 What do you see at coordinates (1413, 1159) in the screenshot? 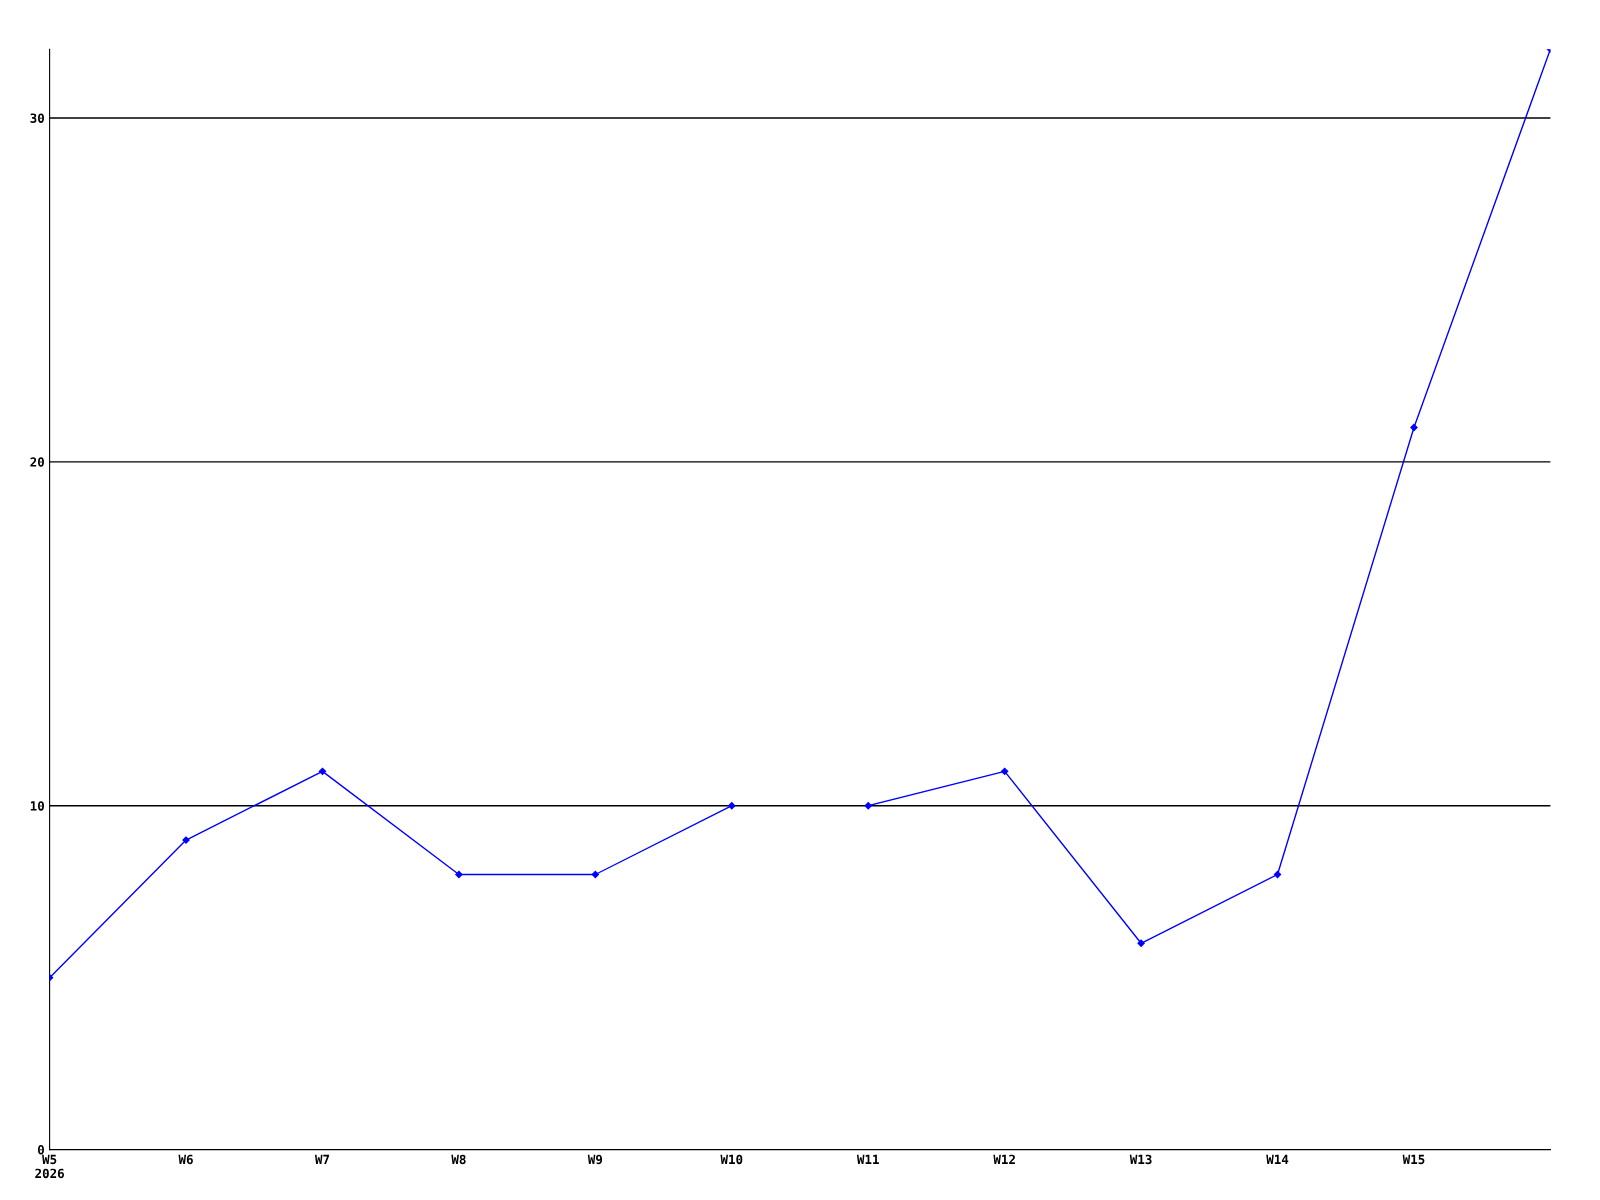
I see `x-tick-label: W15` at bounding box center [1413, 1159].